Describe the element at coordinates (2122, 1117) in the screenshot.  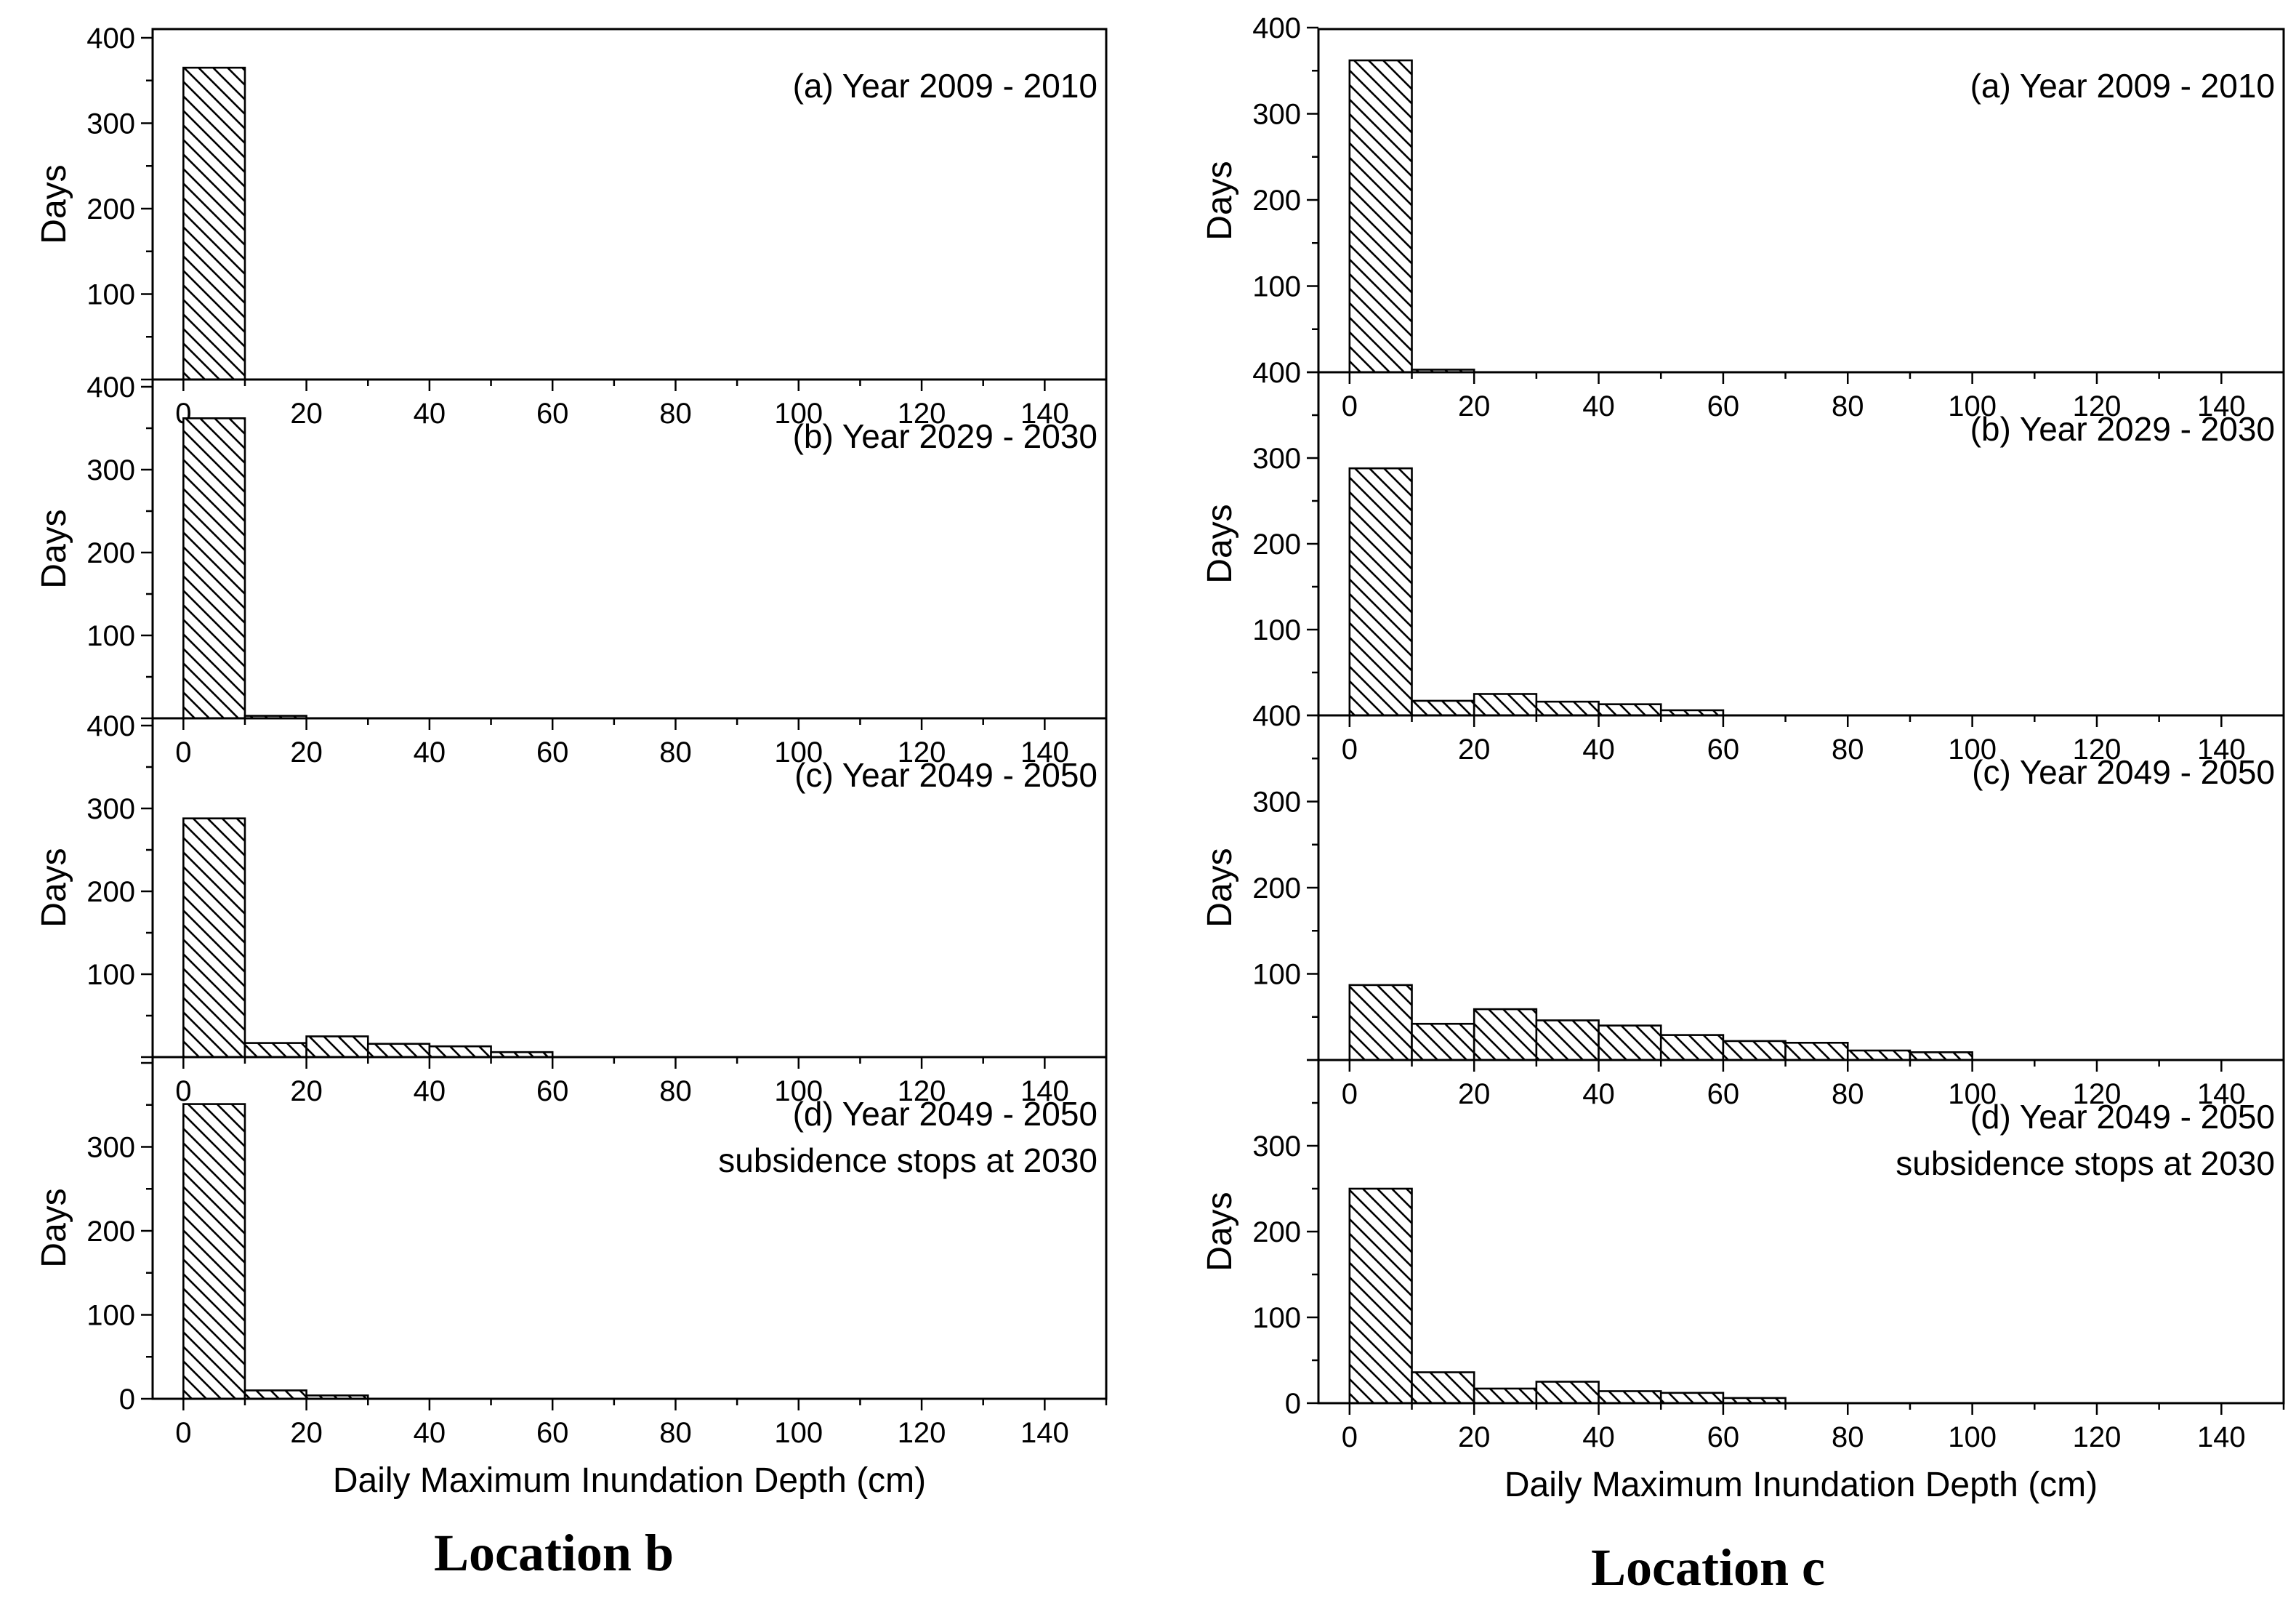
I see `panel-title: (d) Year 2049 - 2050` at that location.